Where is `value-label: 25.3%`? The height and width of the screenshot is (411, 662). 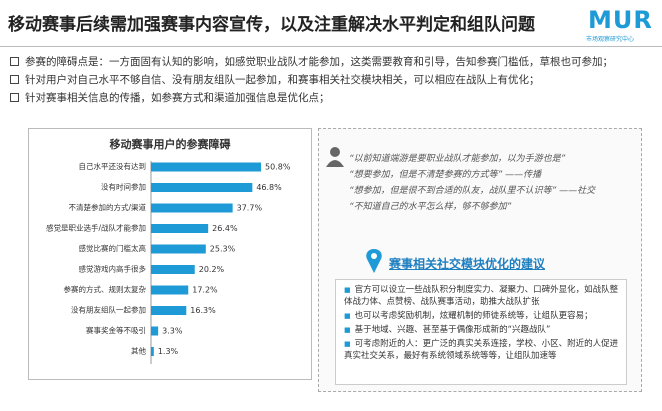
value-label: 25.3% is located at coordinates (223, 249).